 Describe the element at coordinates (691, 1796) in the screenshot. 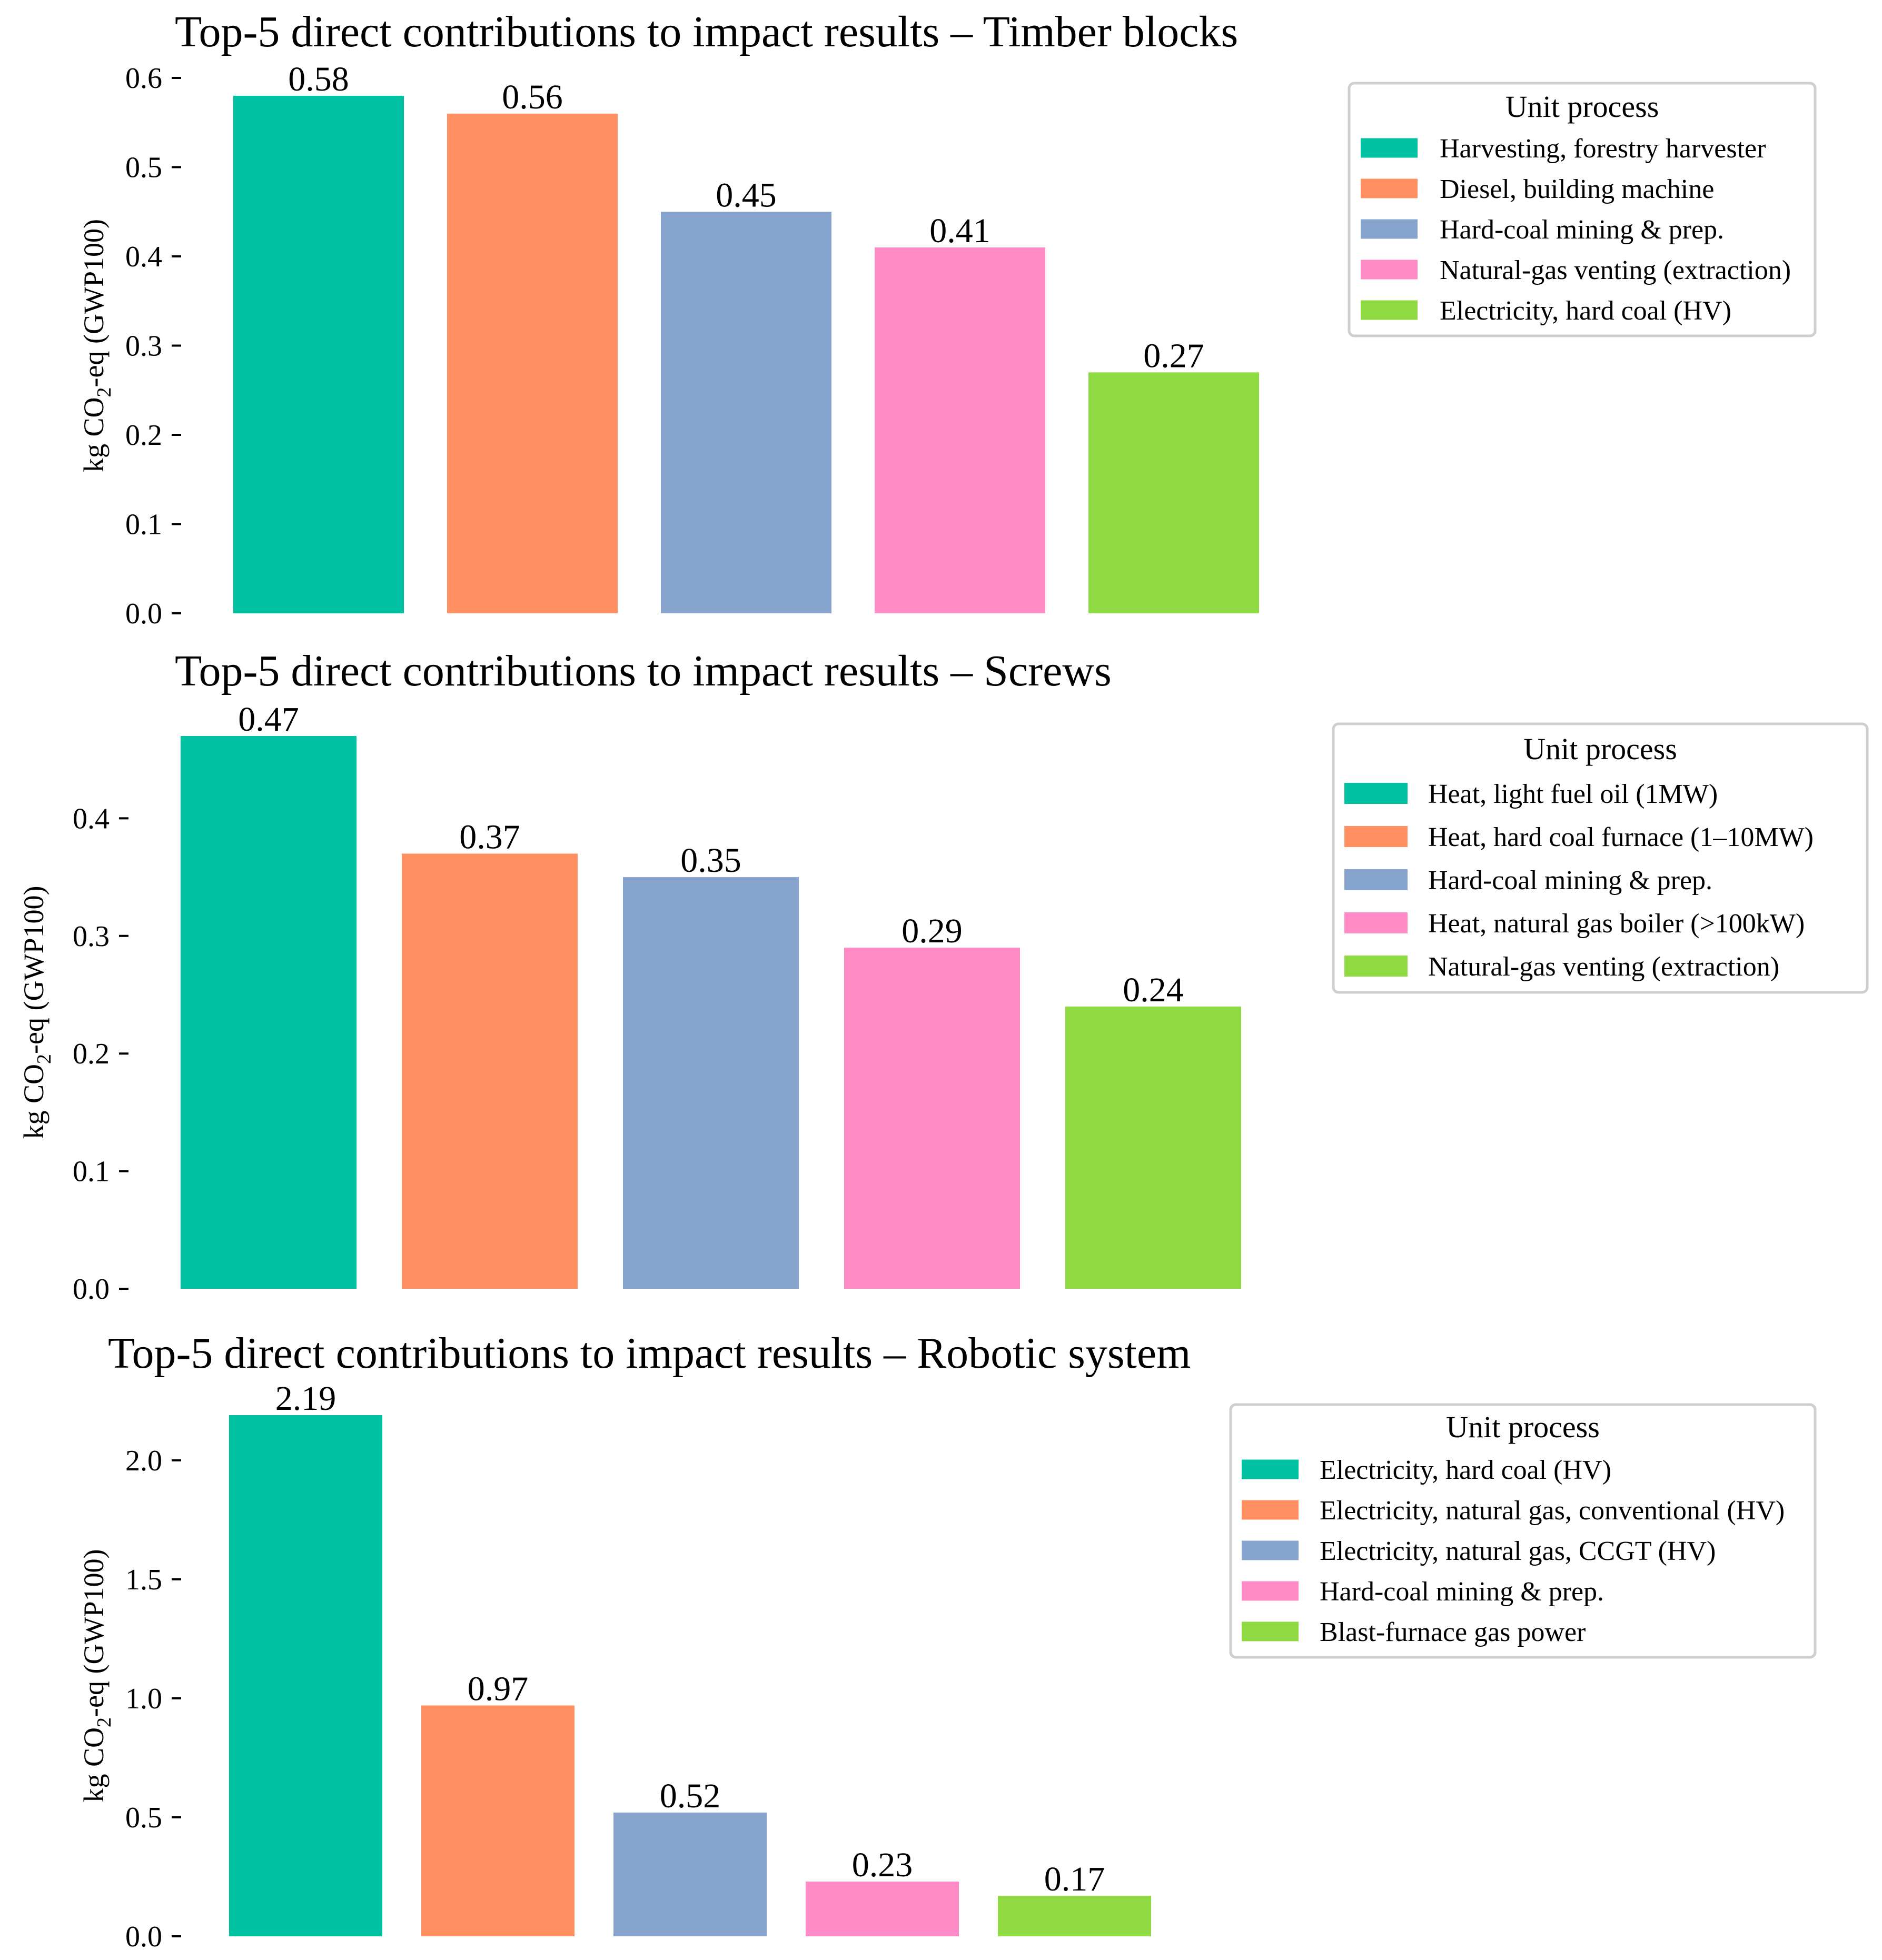

I see `bar-value-label: 0.52` at that location.